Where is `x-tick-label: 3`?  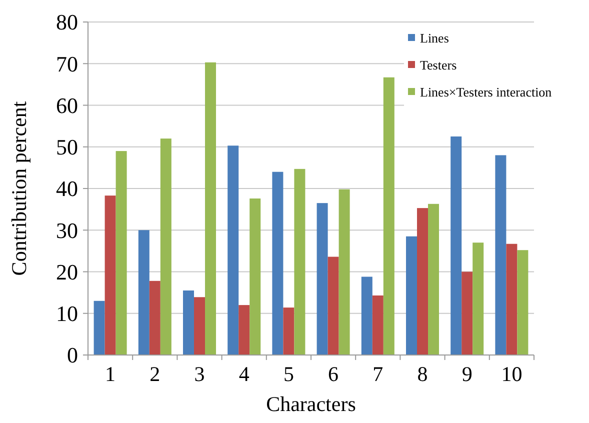 x-tick-label: 3 is located at coordinates (199, 374).